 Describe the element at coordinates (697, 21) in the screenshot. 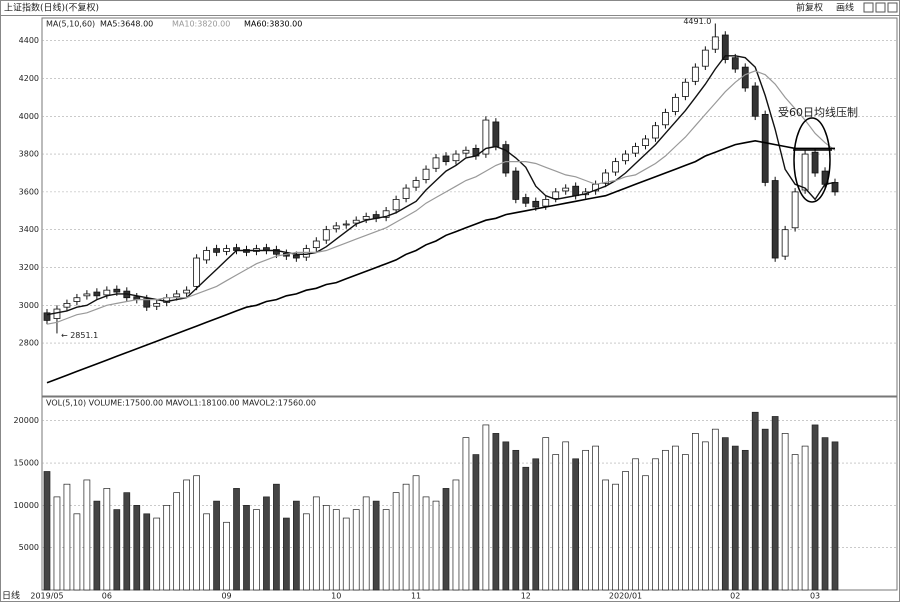

I see `high-annotation: 4491.0` at that location.